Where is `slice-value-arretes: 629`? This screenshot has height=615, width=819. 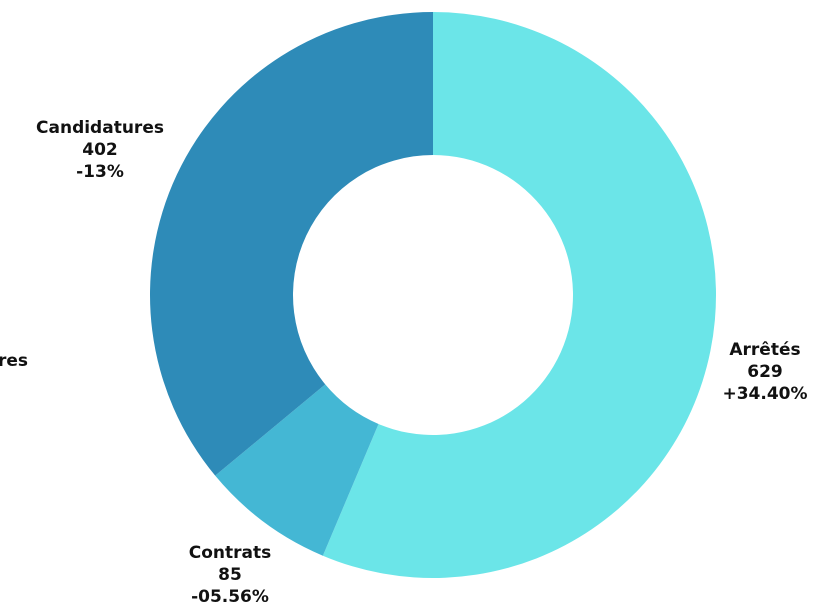 slice-value-arretes: 629 is located at coordinates (765, 372).